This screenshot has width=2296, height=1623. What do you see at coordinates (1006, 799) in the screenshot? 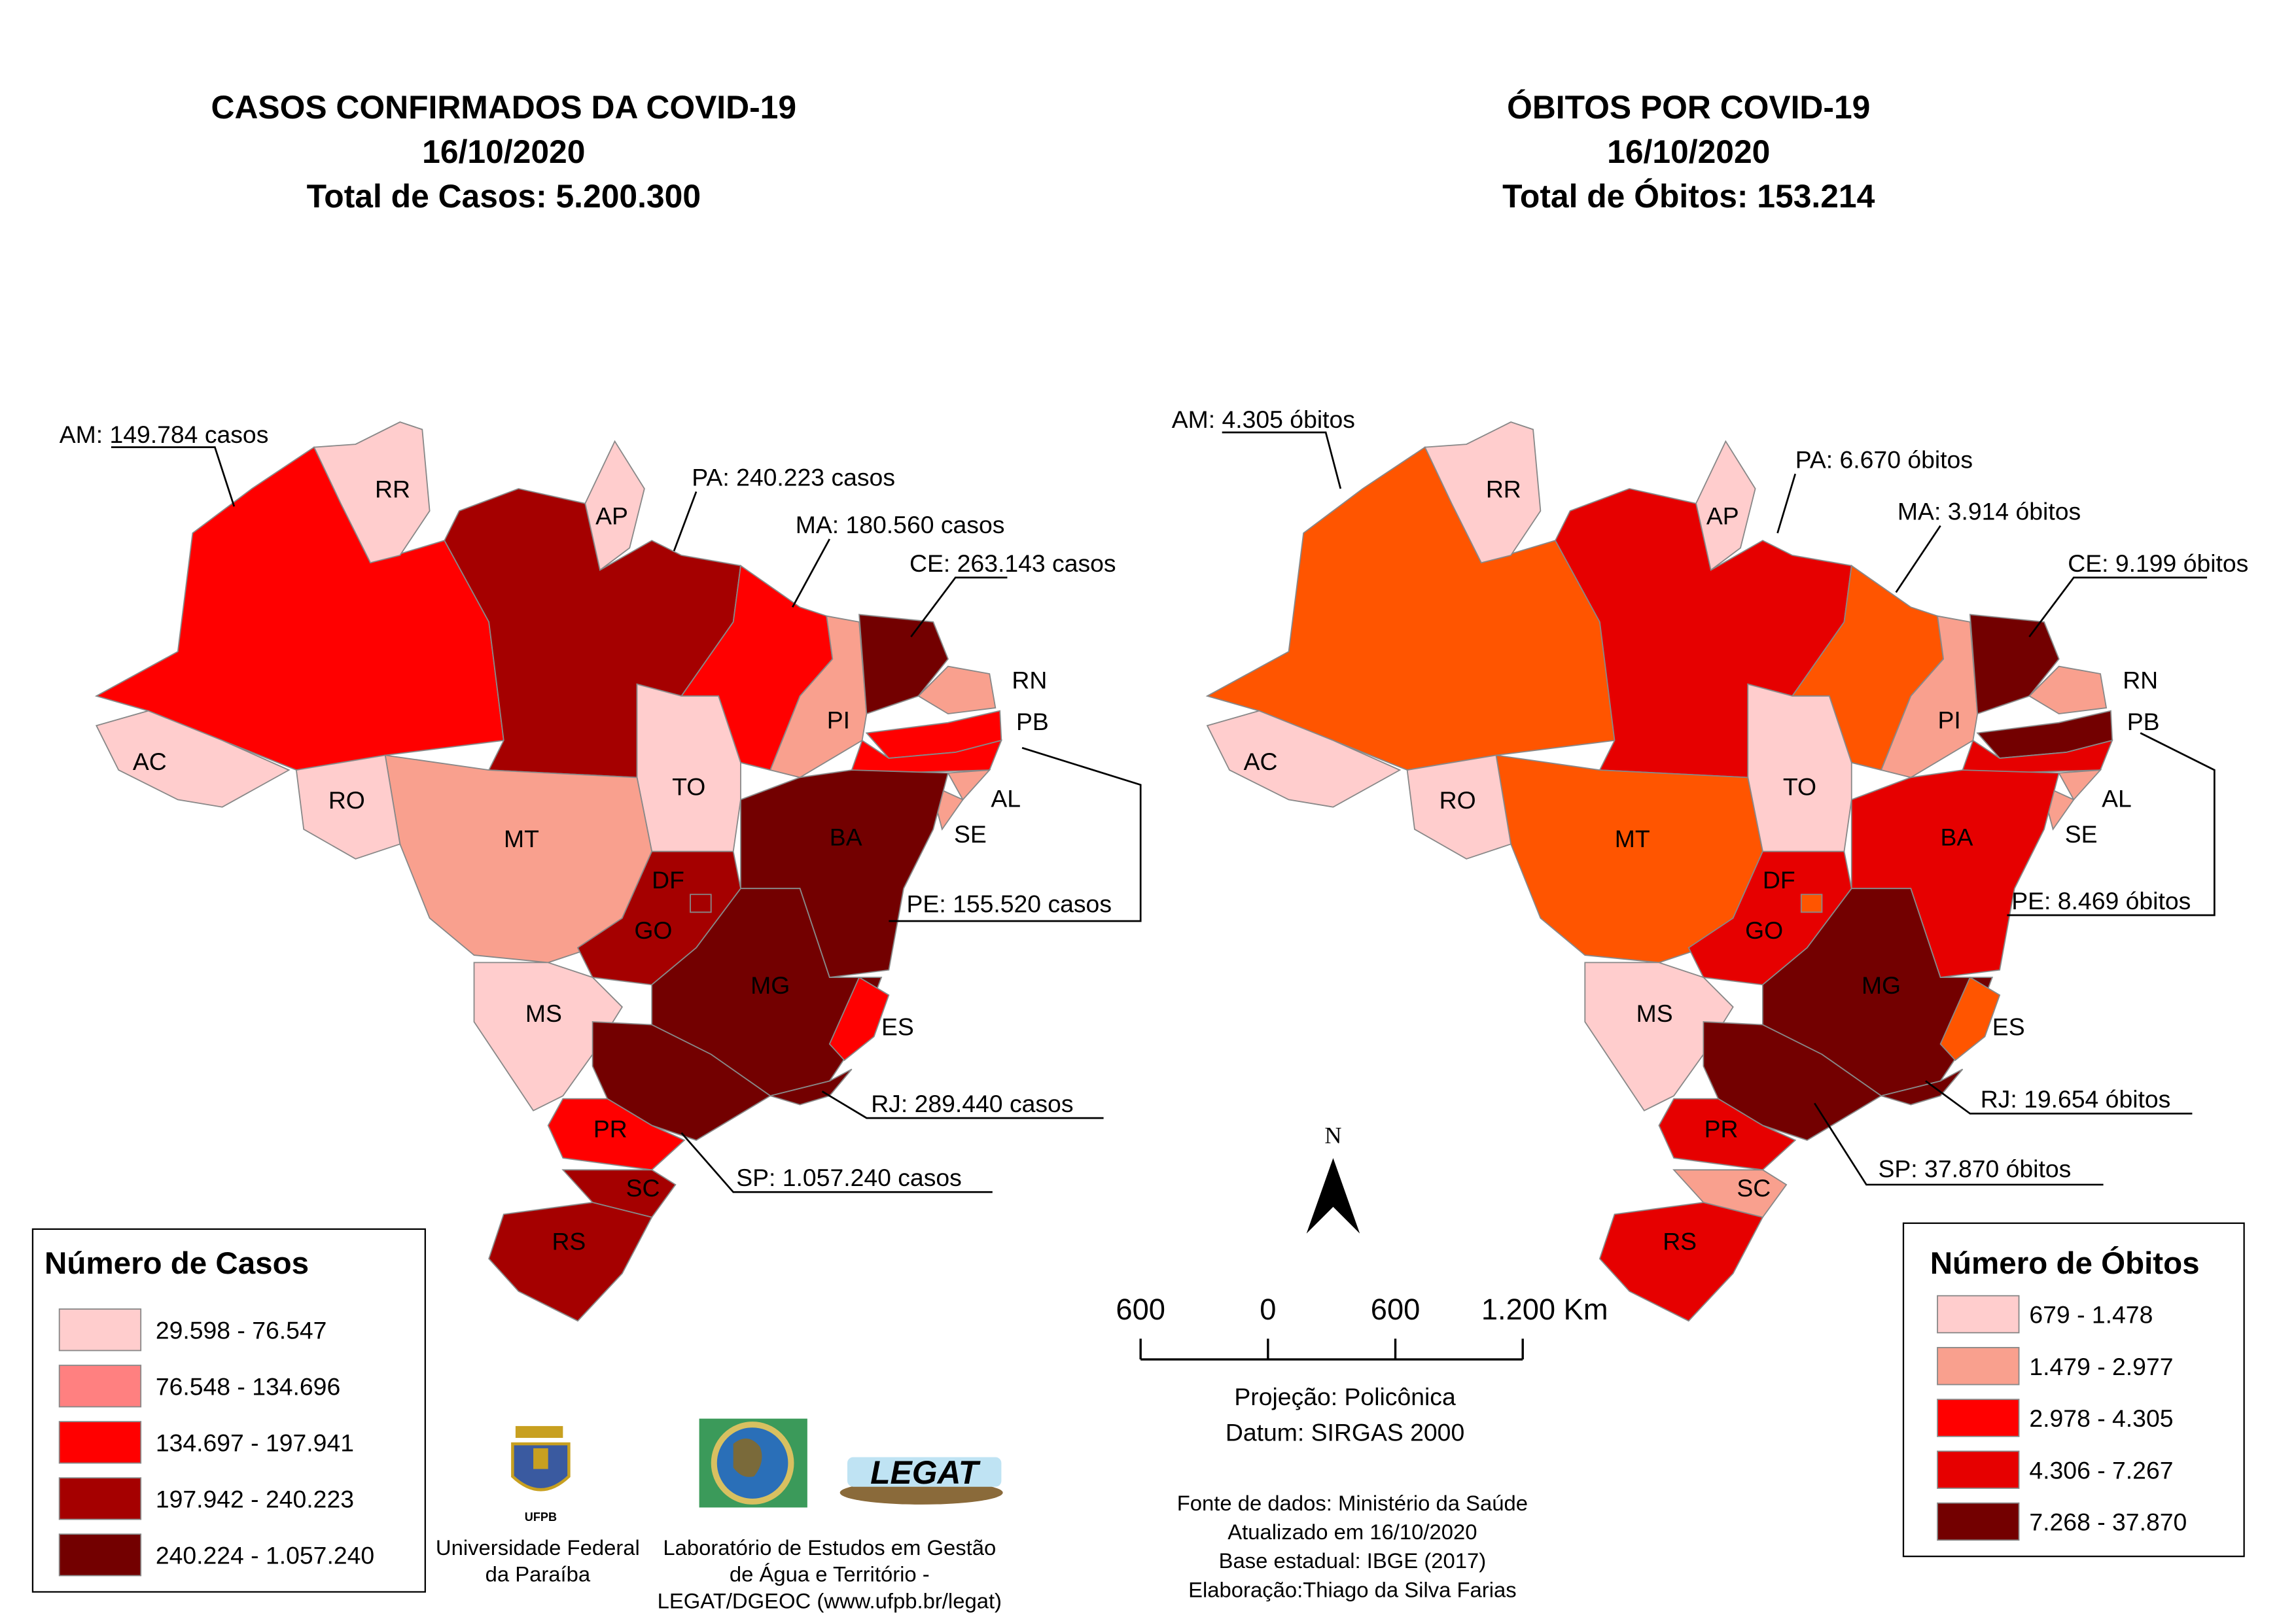
I see `state-label: AL` at bounding box center [1006, 799].